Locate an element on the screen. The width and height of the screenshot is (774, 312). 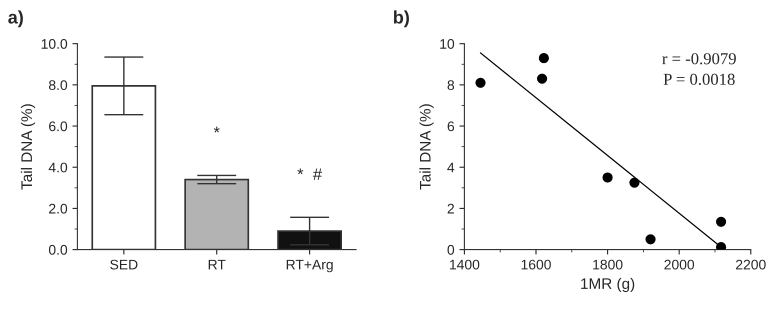
x-tick-label: 1400 is located at coordinates (465, 265).